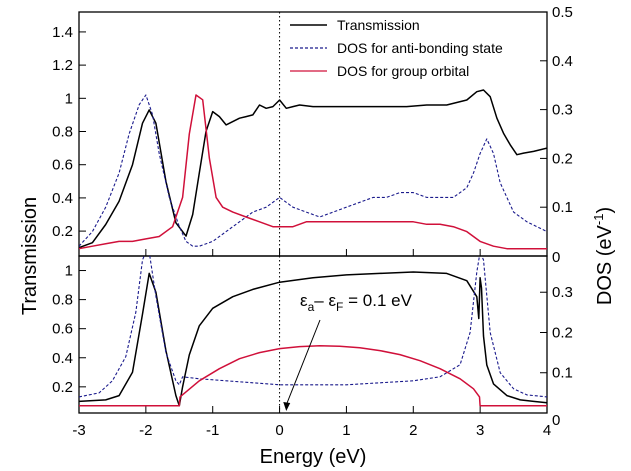  I want to click on y-axis-label-right: DOS (eV-1), so click(603, 256).